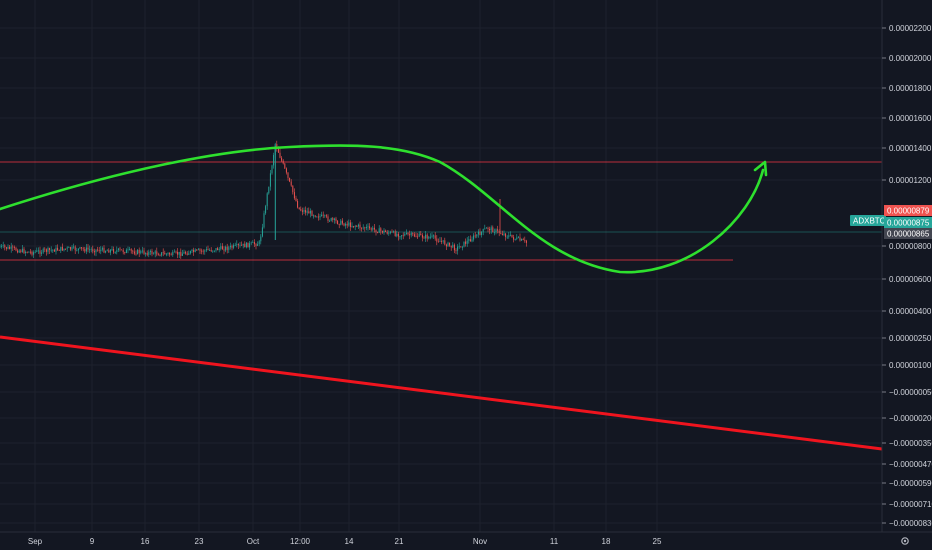 This screenshot has height=550, width=932. I want to click on price-axis, so click(907, 275).